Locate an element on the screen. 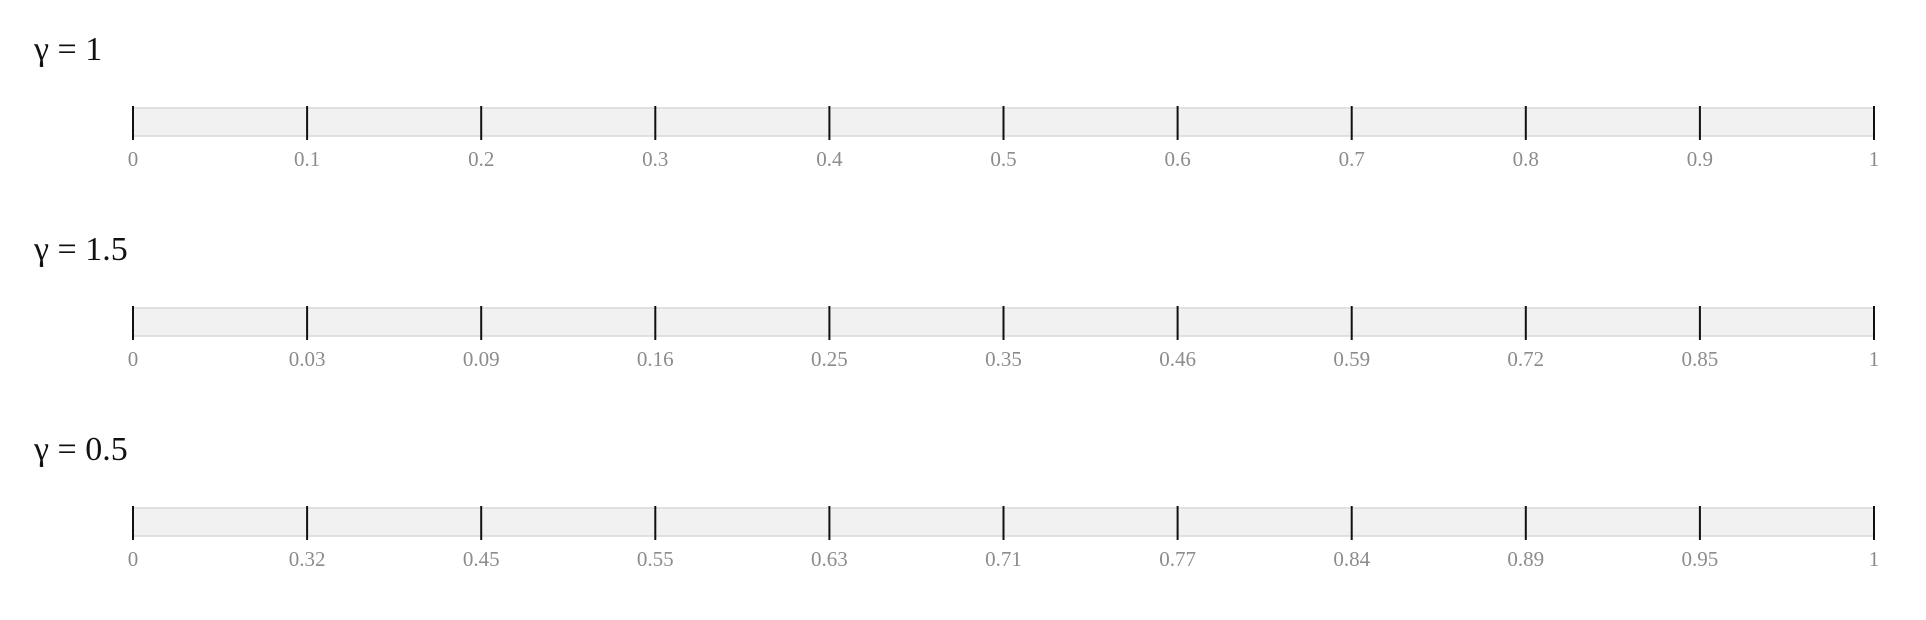  tick-label: 0.55 is located at coordinates (655, 559).